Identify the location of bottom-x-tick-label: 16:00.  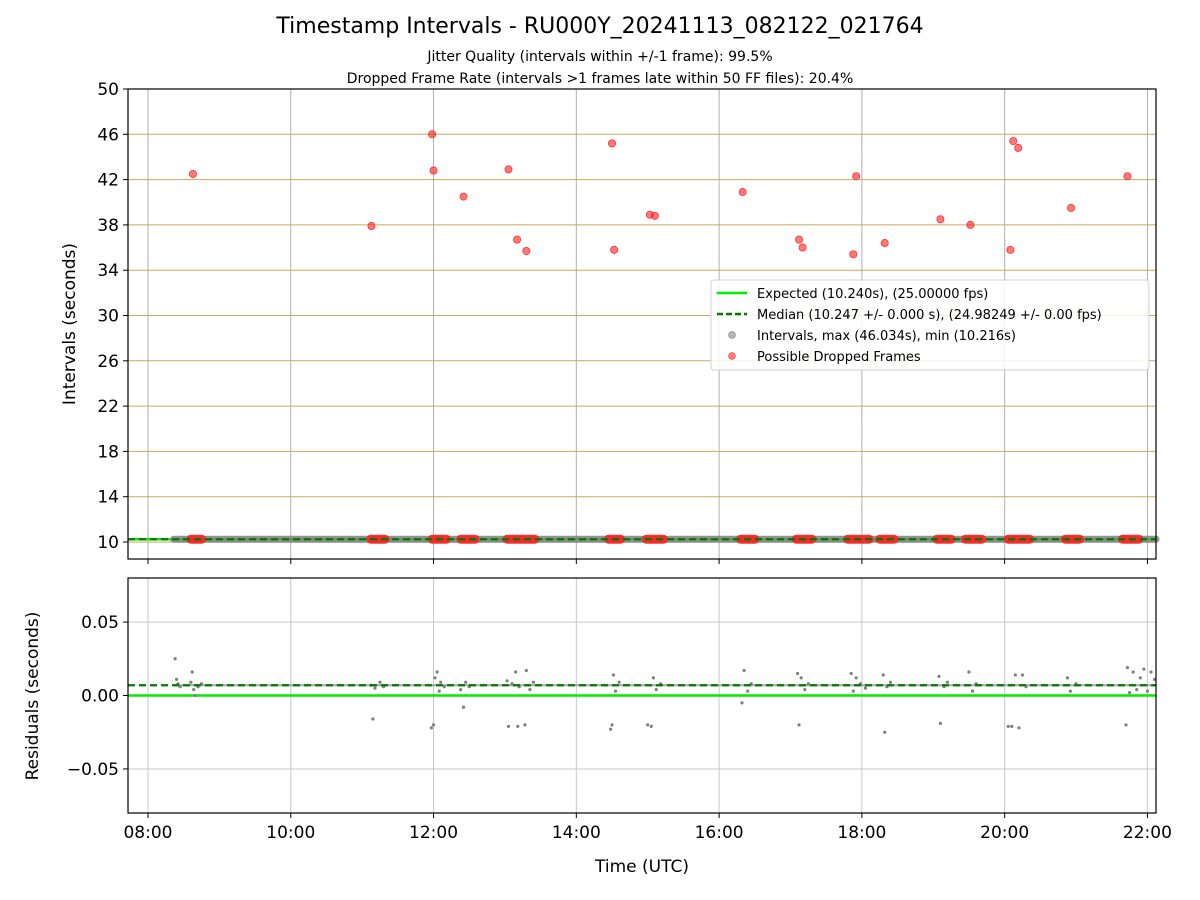
(719, 833).